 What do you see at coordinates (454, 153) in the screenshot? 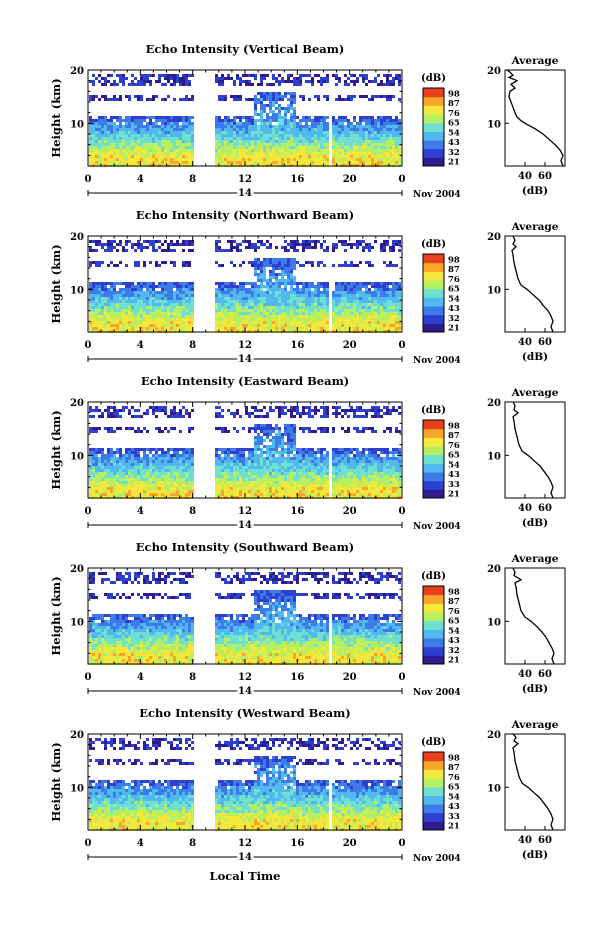
I see `colorbar-tick-label: 32` at bounding box center [454, 153].